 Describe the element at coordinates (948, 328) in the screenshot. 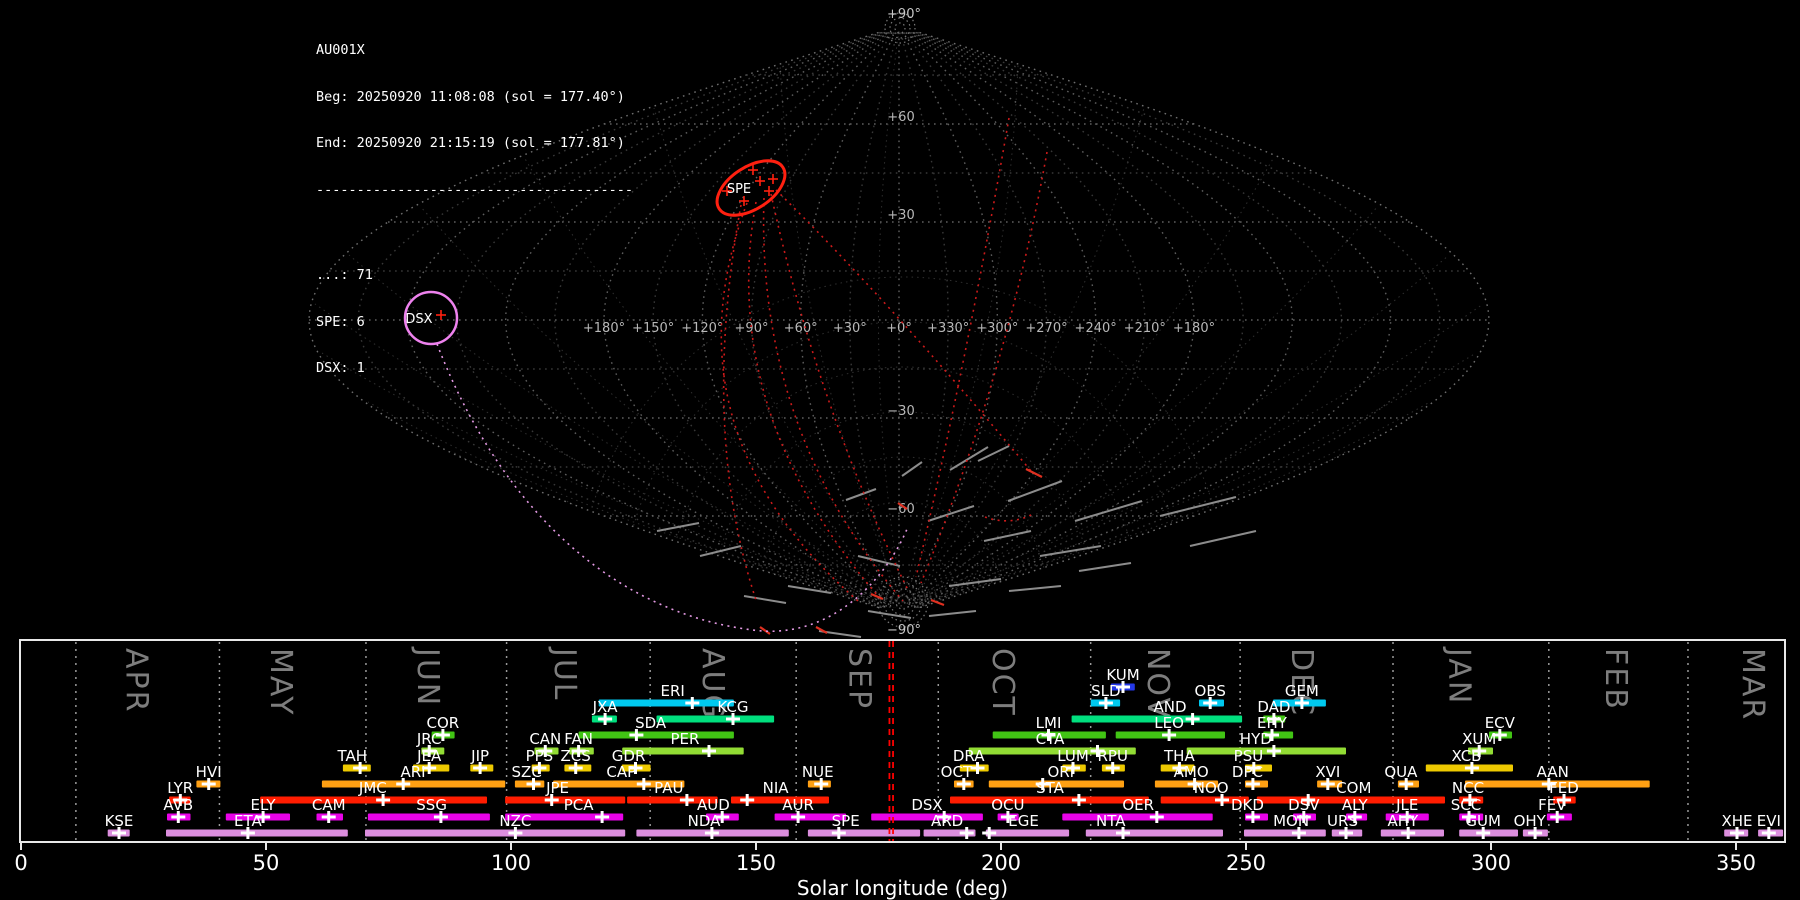

I see `lon-label: +330°` at that location.